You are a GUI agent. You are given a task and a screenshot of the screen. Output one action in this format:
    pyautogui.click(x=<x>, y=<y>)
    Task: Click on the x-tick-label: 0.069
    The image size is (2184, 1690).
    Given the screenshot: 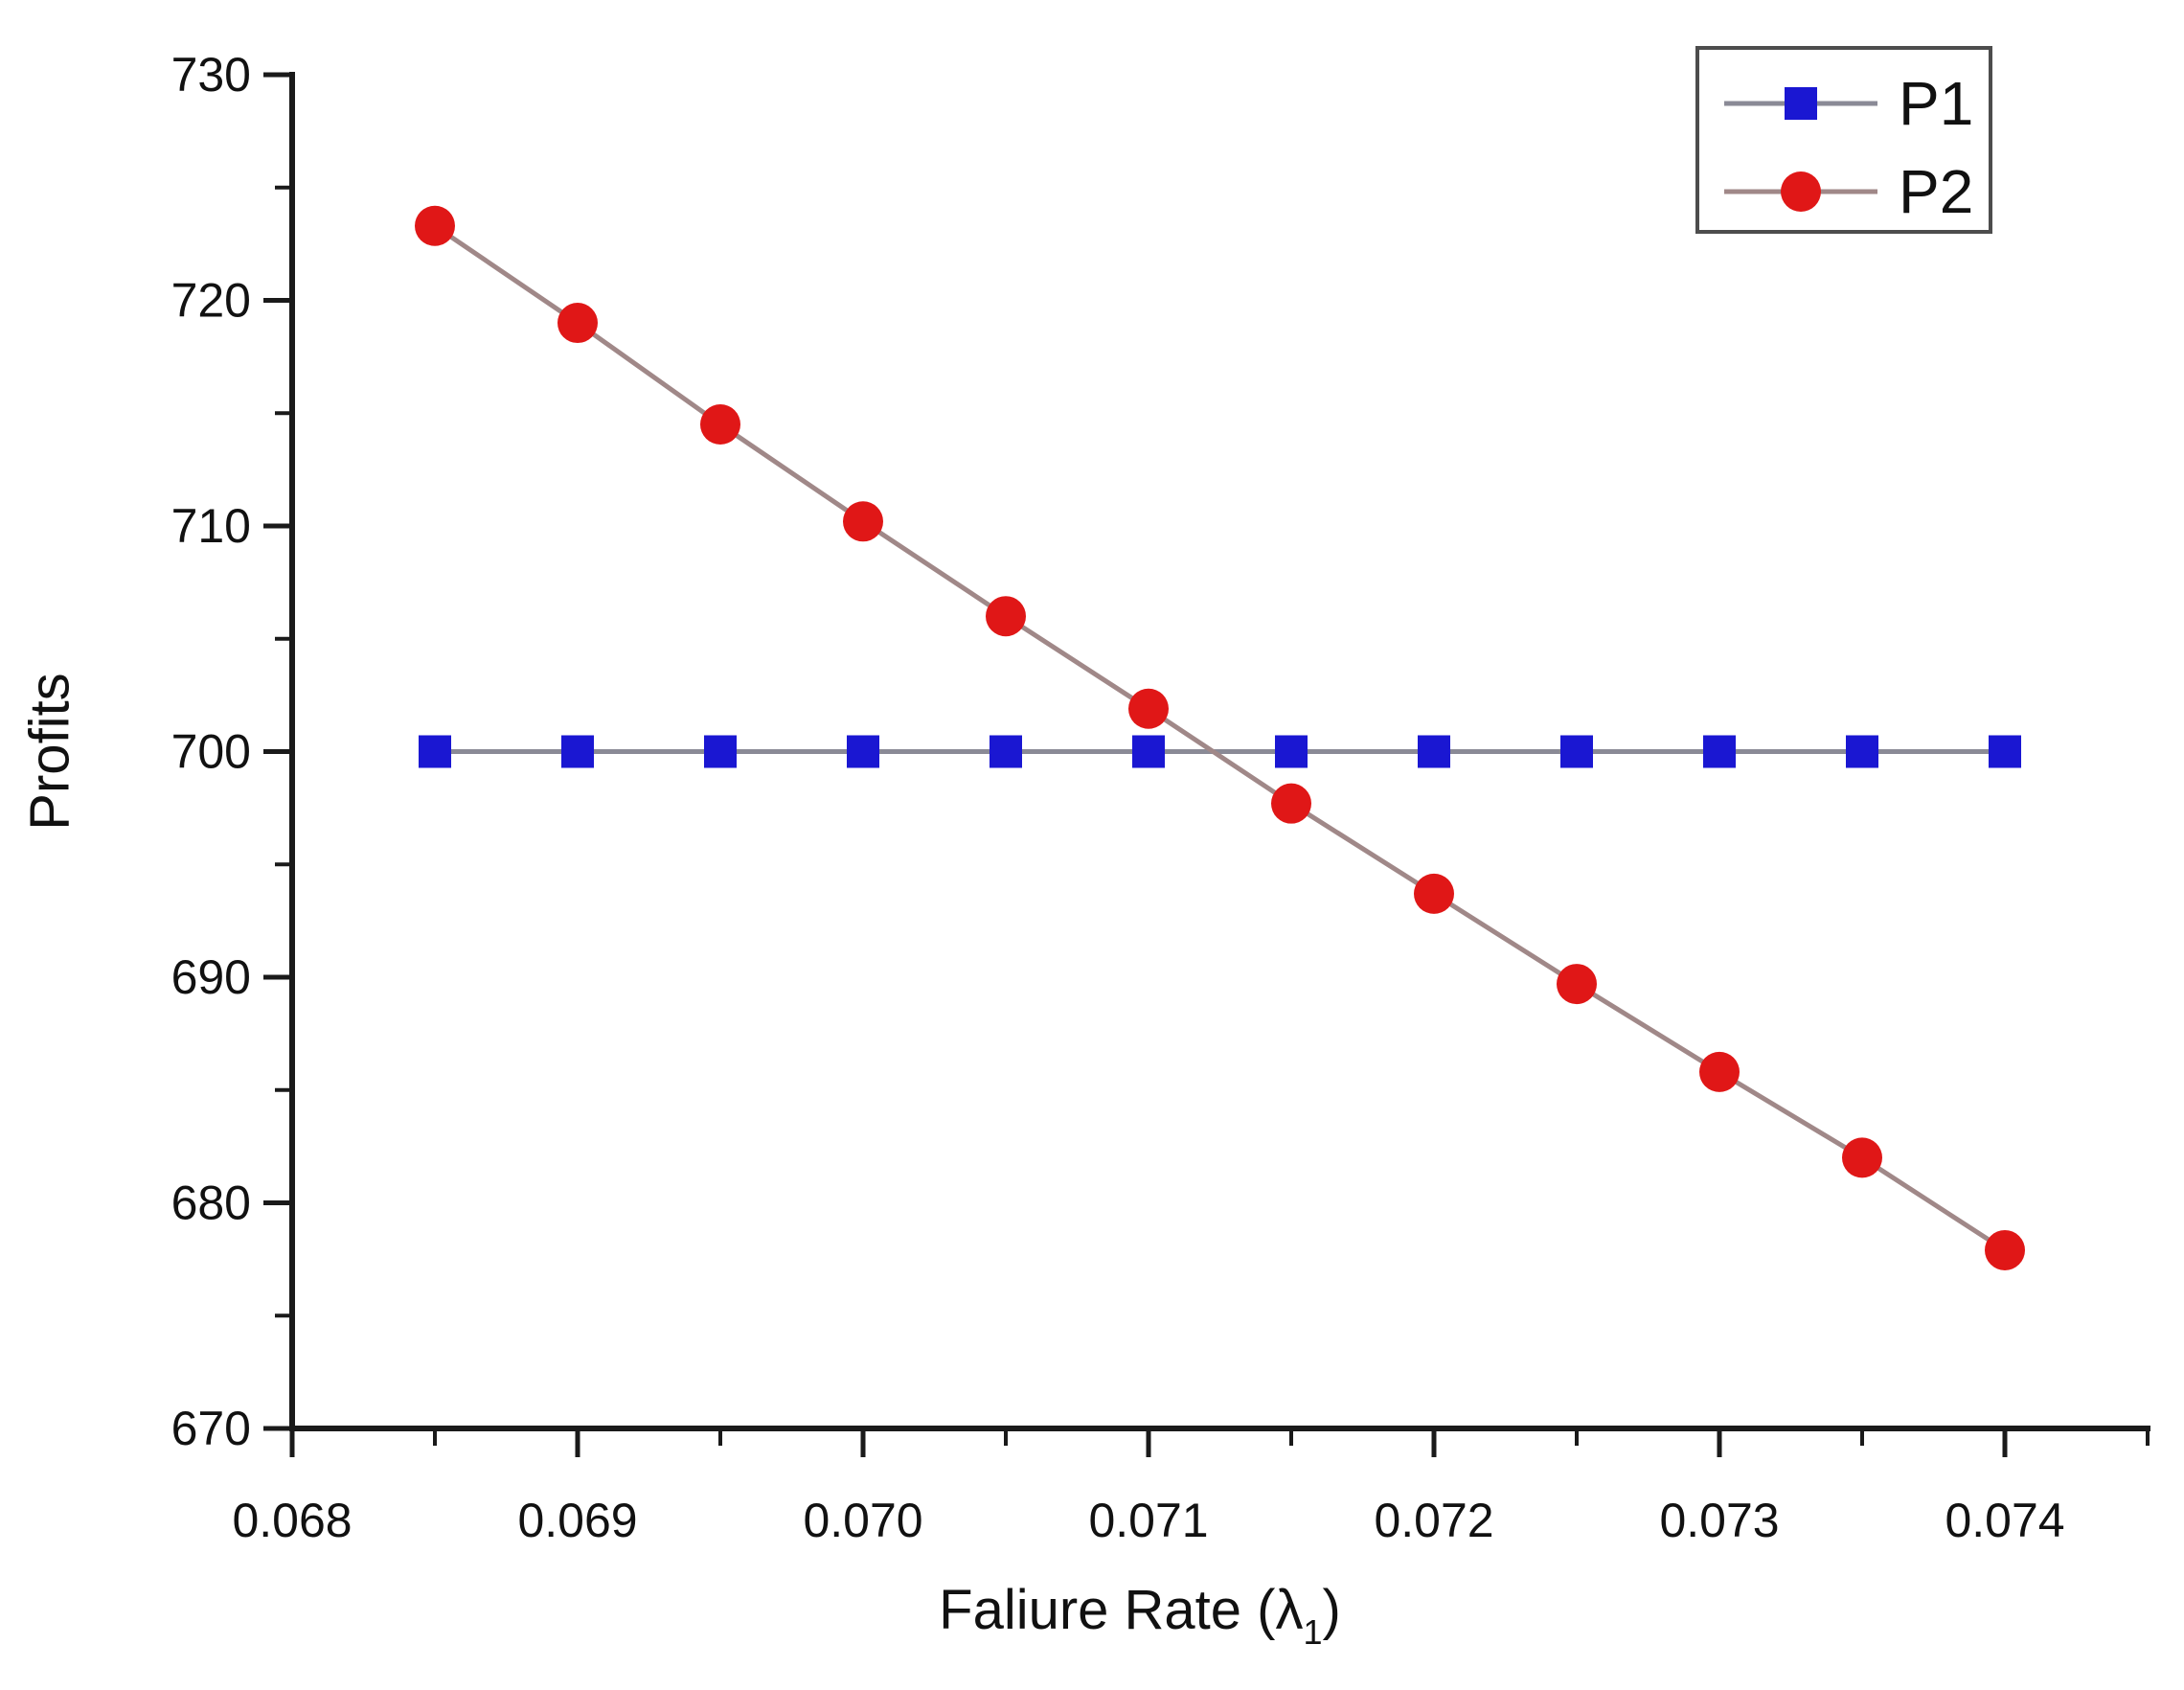 What is the action you would take?
    pyautogui.click(x=577, y=1520)
    